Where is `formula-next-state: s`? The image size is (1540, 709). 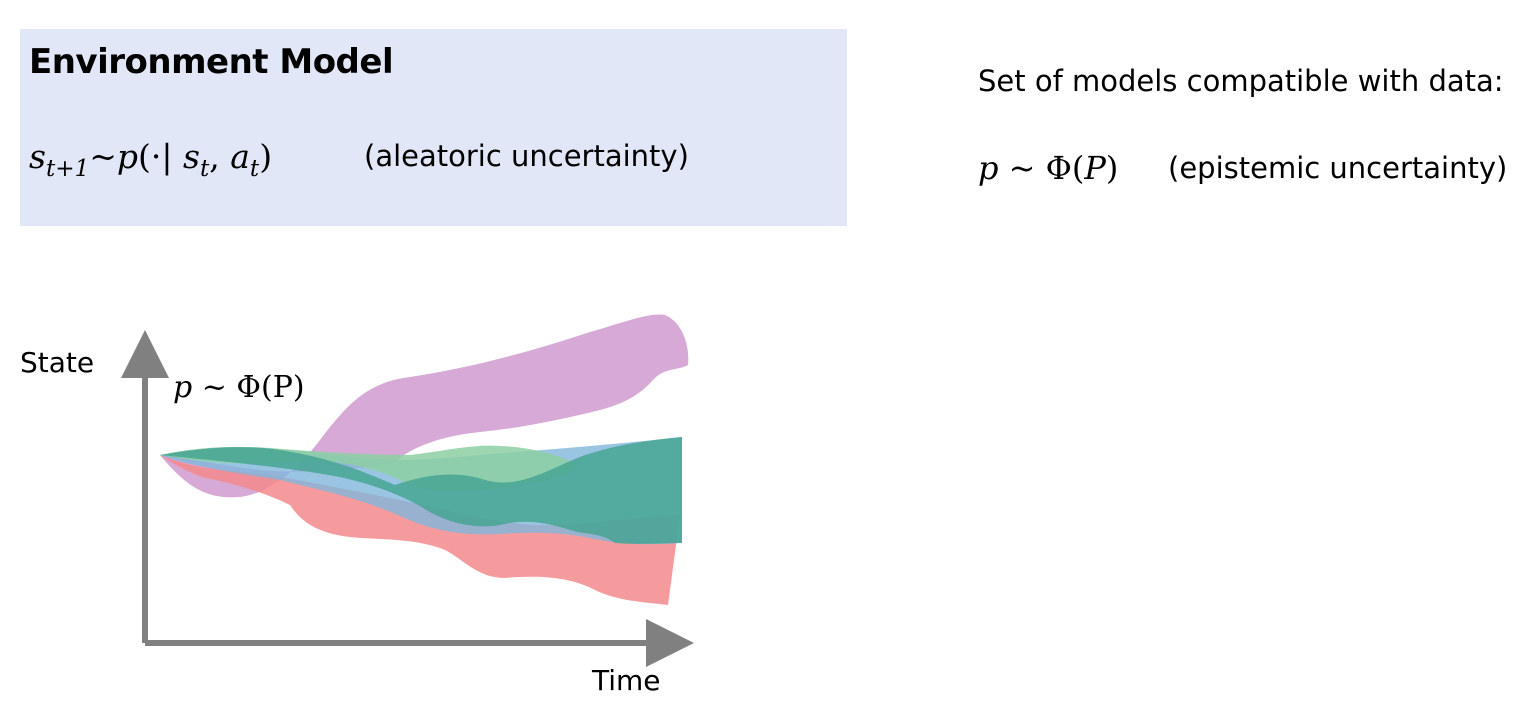
formula-next-state: s is located at coordinates (37, 156).